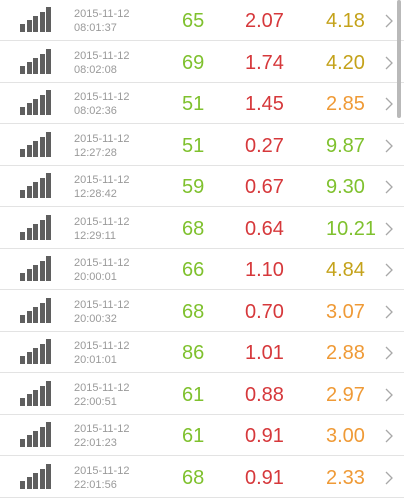 This screenshot has width=404, height=500. I want to click on row-value-1: 59, so click(193, 187).